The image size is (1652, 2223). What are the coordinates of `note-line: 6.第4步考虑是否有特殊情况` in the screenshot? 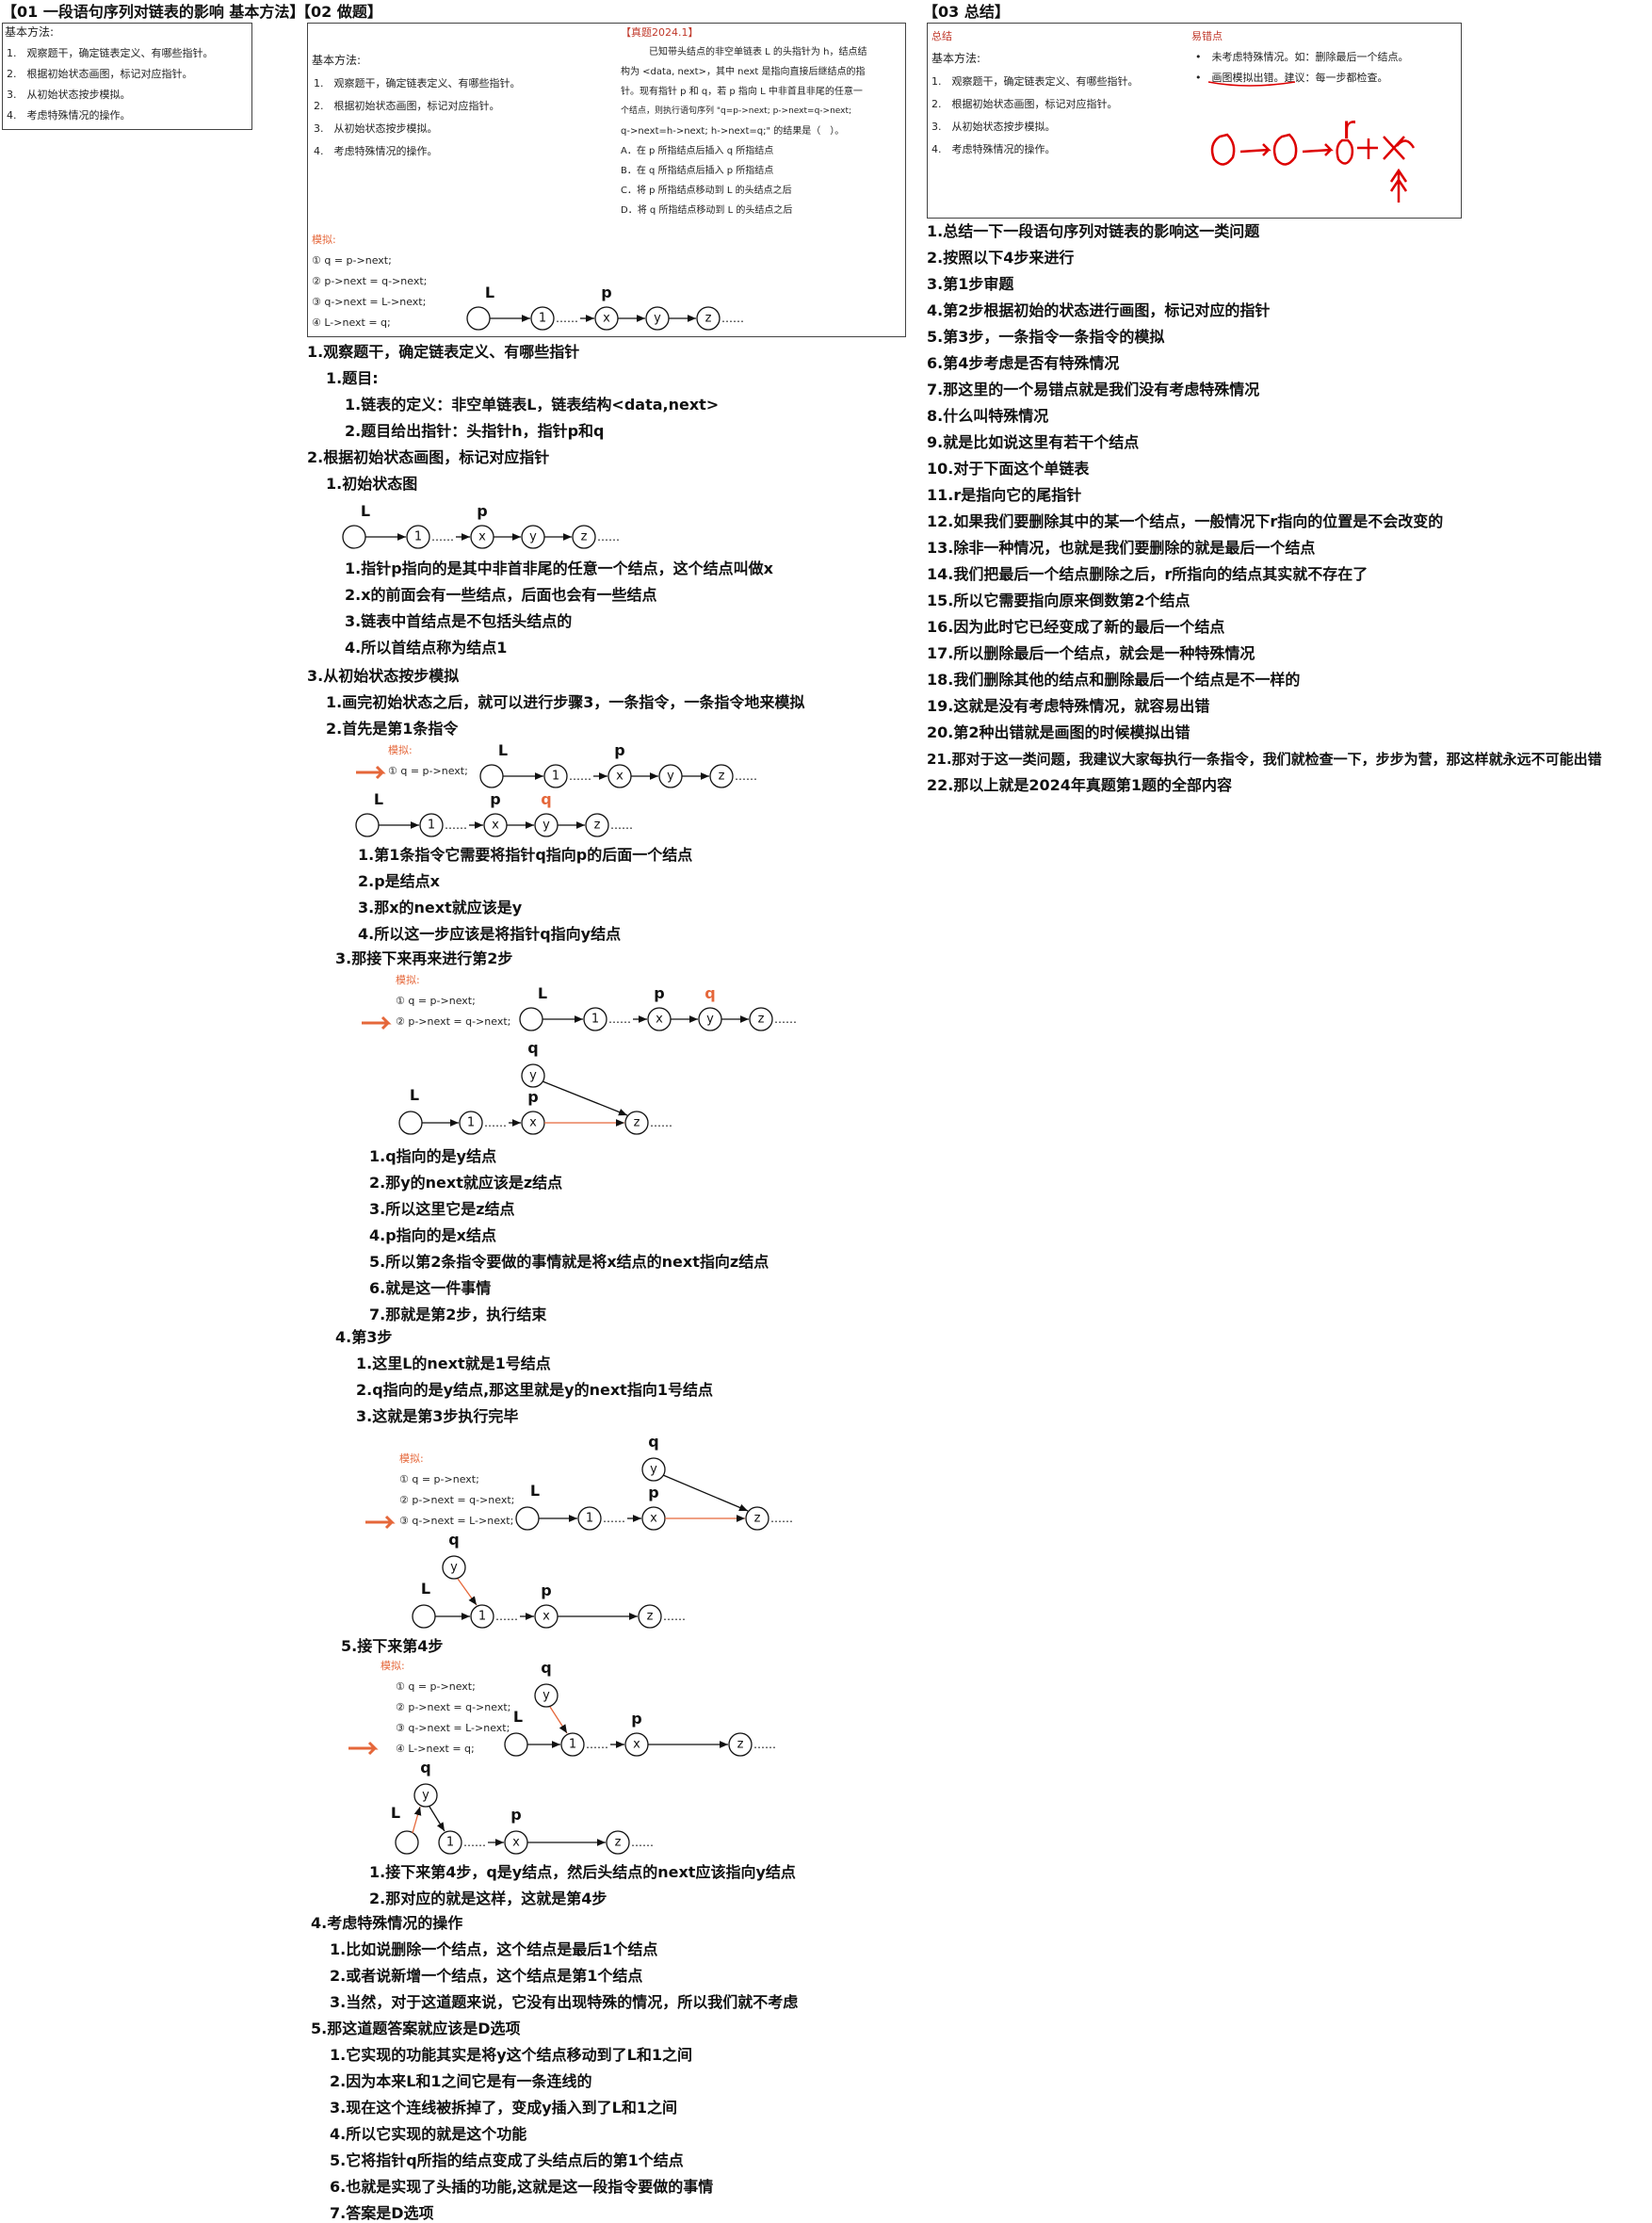 It's located at (1023, 363).